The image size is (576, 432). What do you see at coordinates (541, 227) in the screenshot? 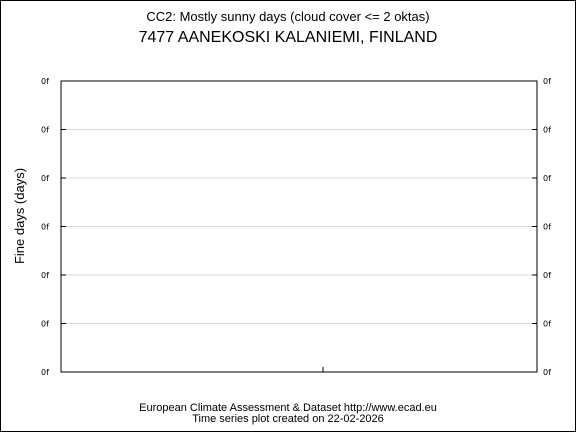
I see `right-ticks: 0f 0f 0f 0f 0f 0f 0f` at bounding box center [541, 227].